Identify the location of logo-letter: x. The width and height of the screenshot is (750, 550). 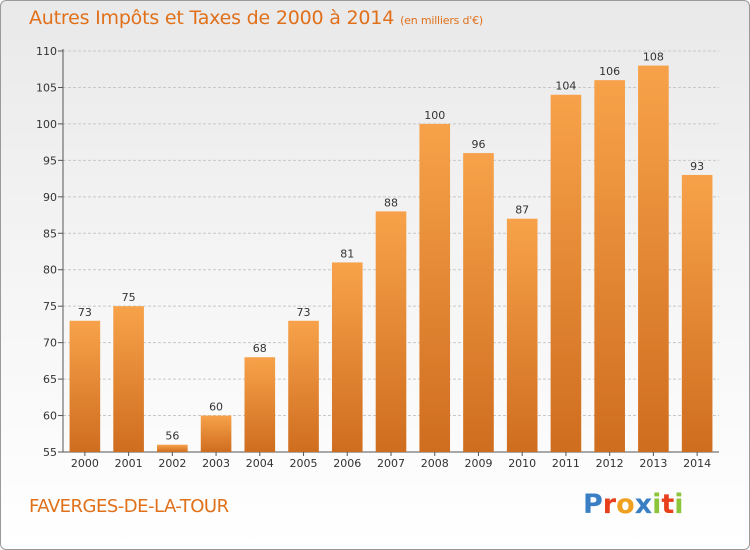
(643, 504).